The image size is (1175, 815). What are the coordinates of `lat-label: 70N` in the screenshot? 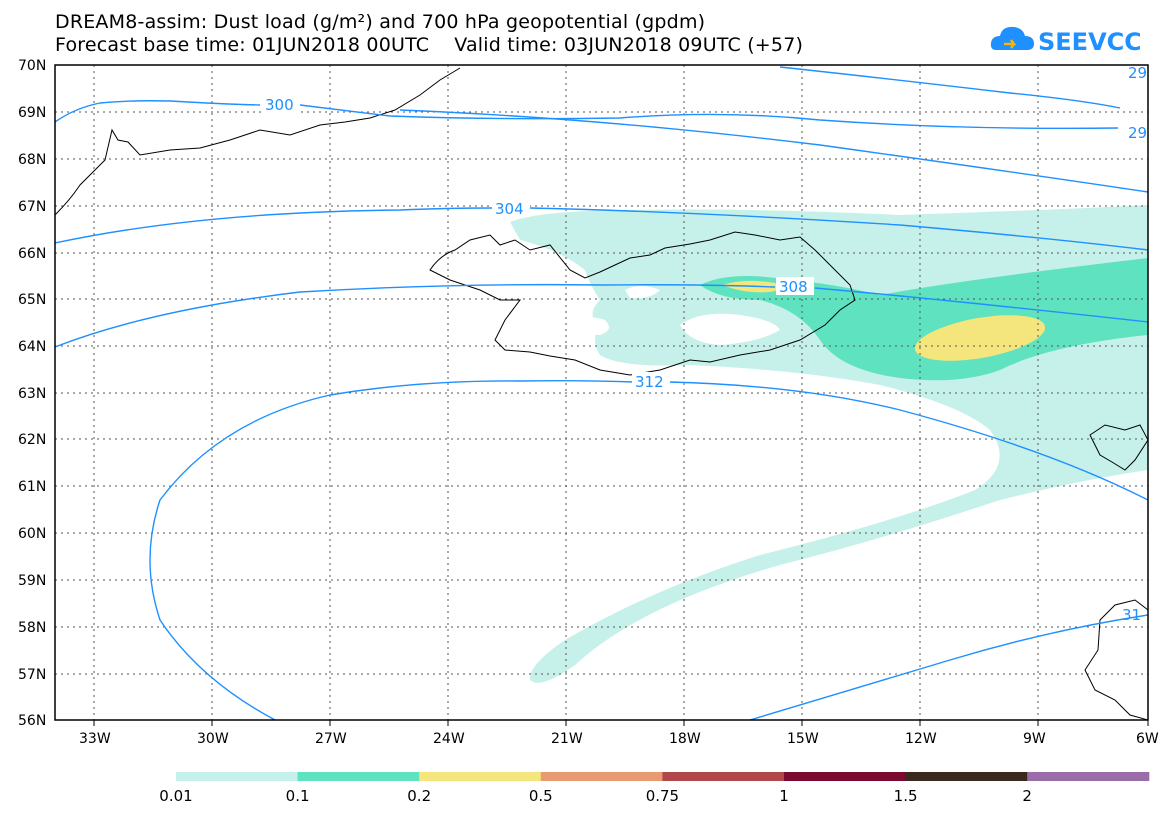 It's located at (32, 66).